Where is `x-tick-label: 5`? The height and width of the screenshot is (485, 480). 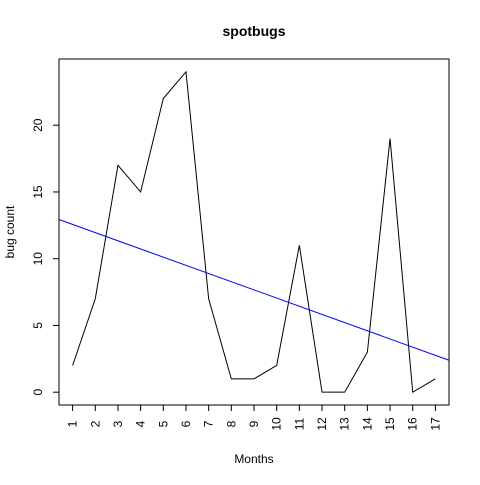 x-tick-label: 5 is located at coordinates (163, 423).